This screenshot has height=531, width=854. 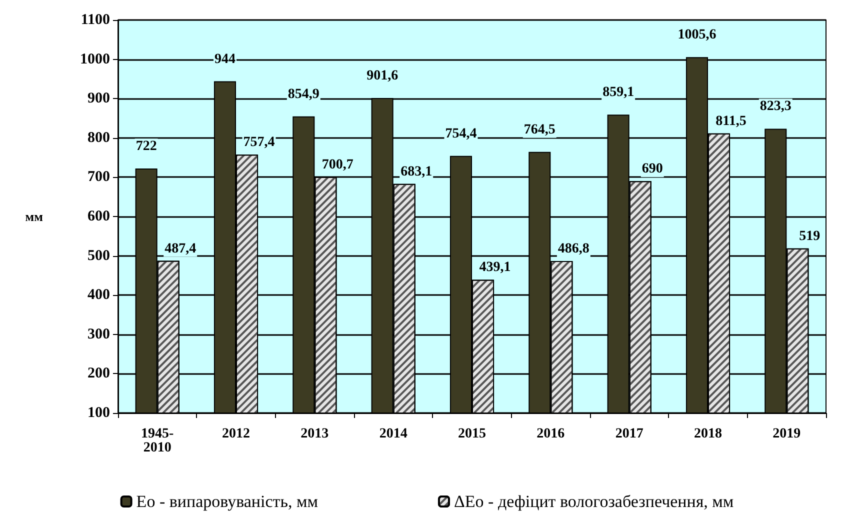 What do you see at coordinates (180, 248) in the screenshot?
I see `data-label: 487,4` at bounding box center [180, 248].